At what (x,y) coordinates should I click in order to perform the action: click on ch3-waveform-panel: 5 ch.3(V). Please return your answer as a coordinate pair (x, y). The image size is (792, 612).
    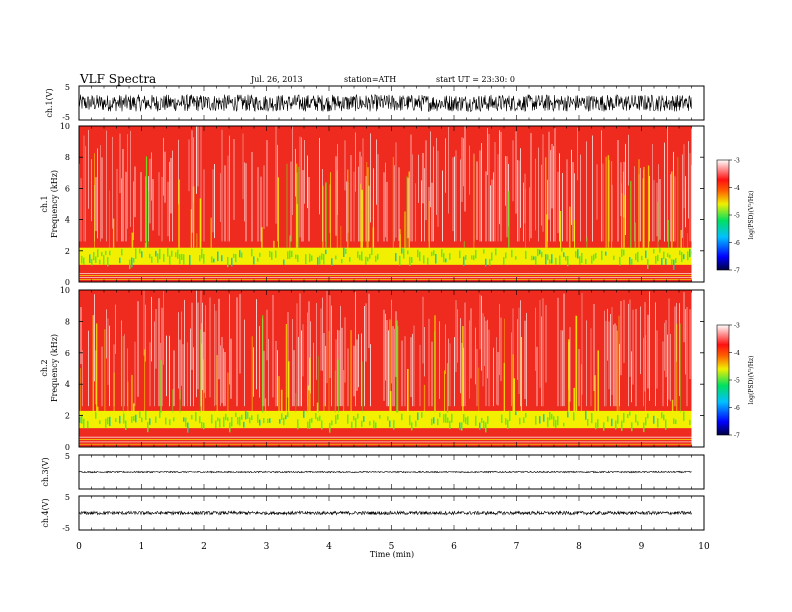
    Looking at the image, I should click on (373, 471).